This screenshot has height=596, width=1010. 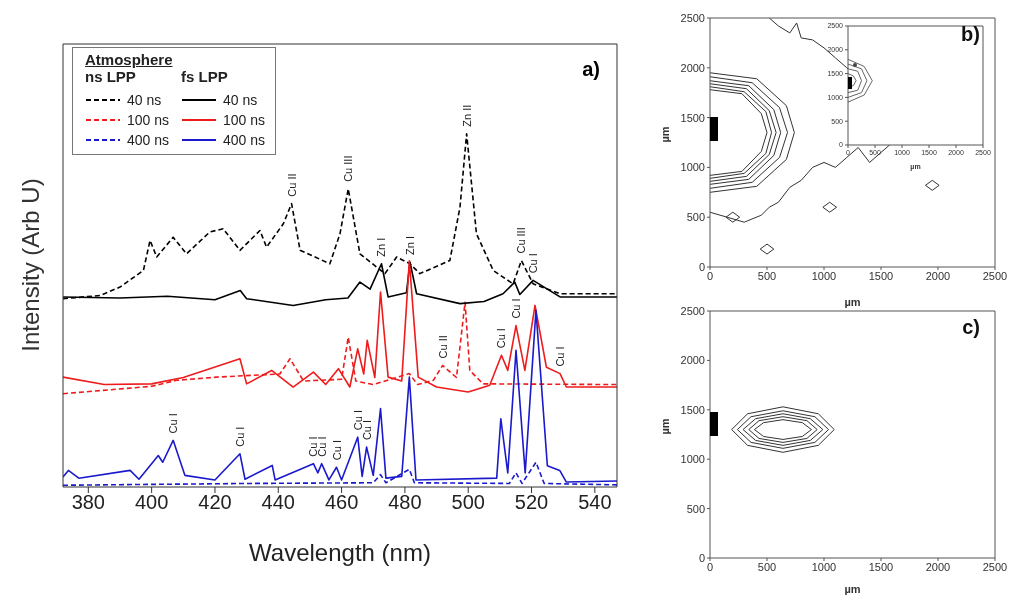 I want to click on x-tick-label: 440, so click(x=278, y=502).